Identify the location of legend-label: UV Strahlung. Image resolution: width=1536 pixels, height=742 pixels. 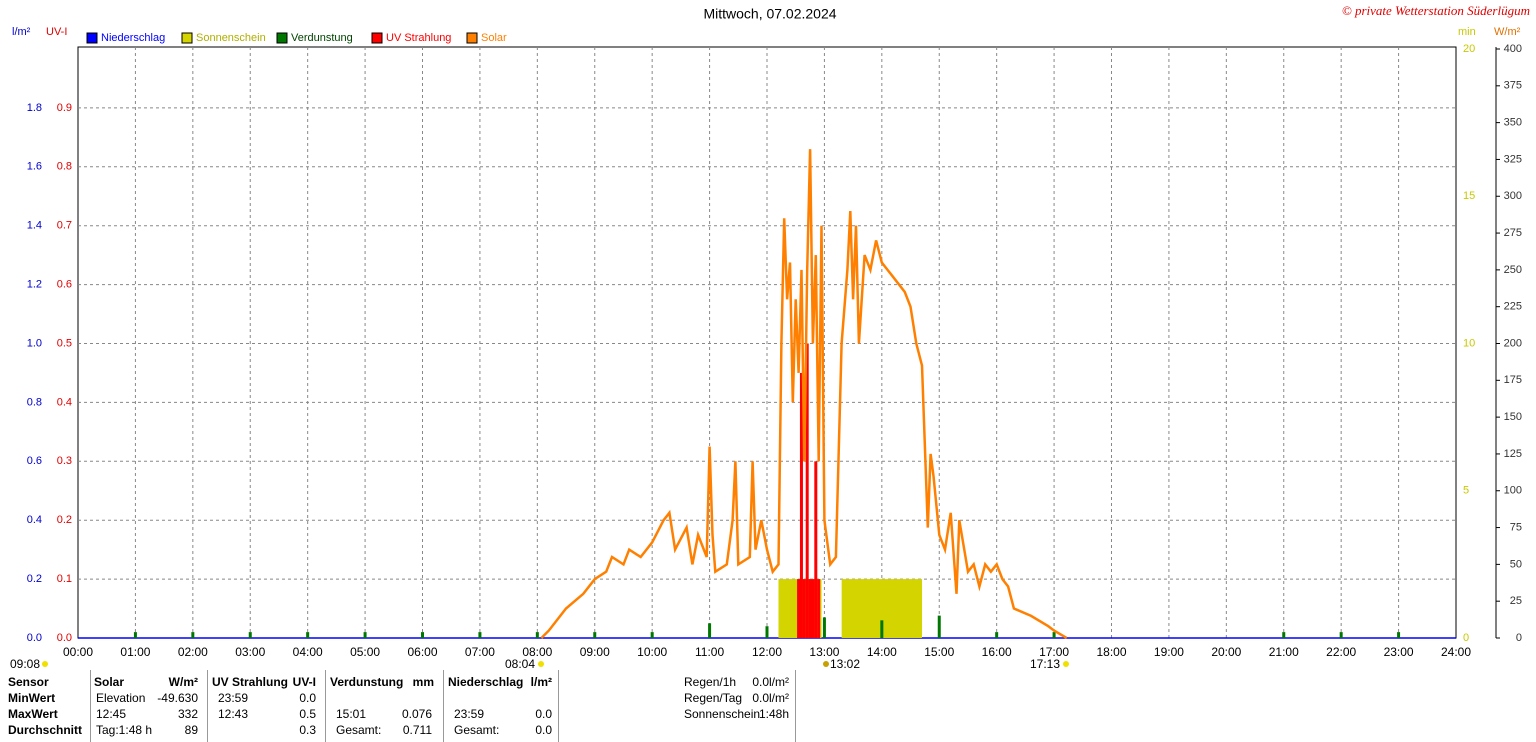
(418, 38).